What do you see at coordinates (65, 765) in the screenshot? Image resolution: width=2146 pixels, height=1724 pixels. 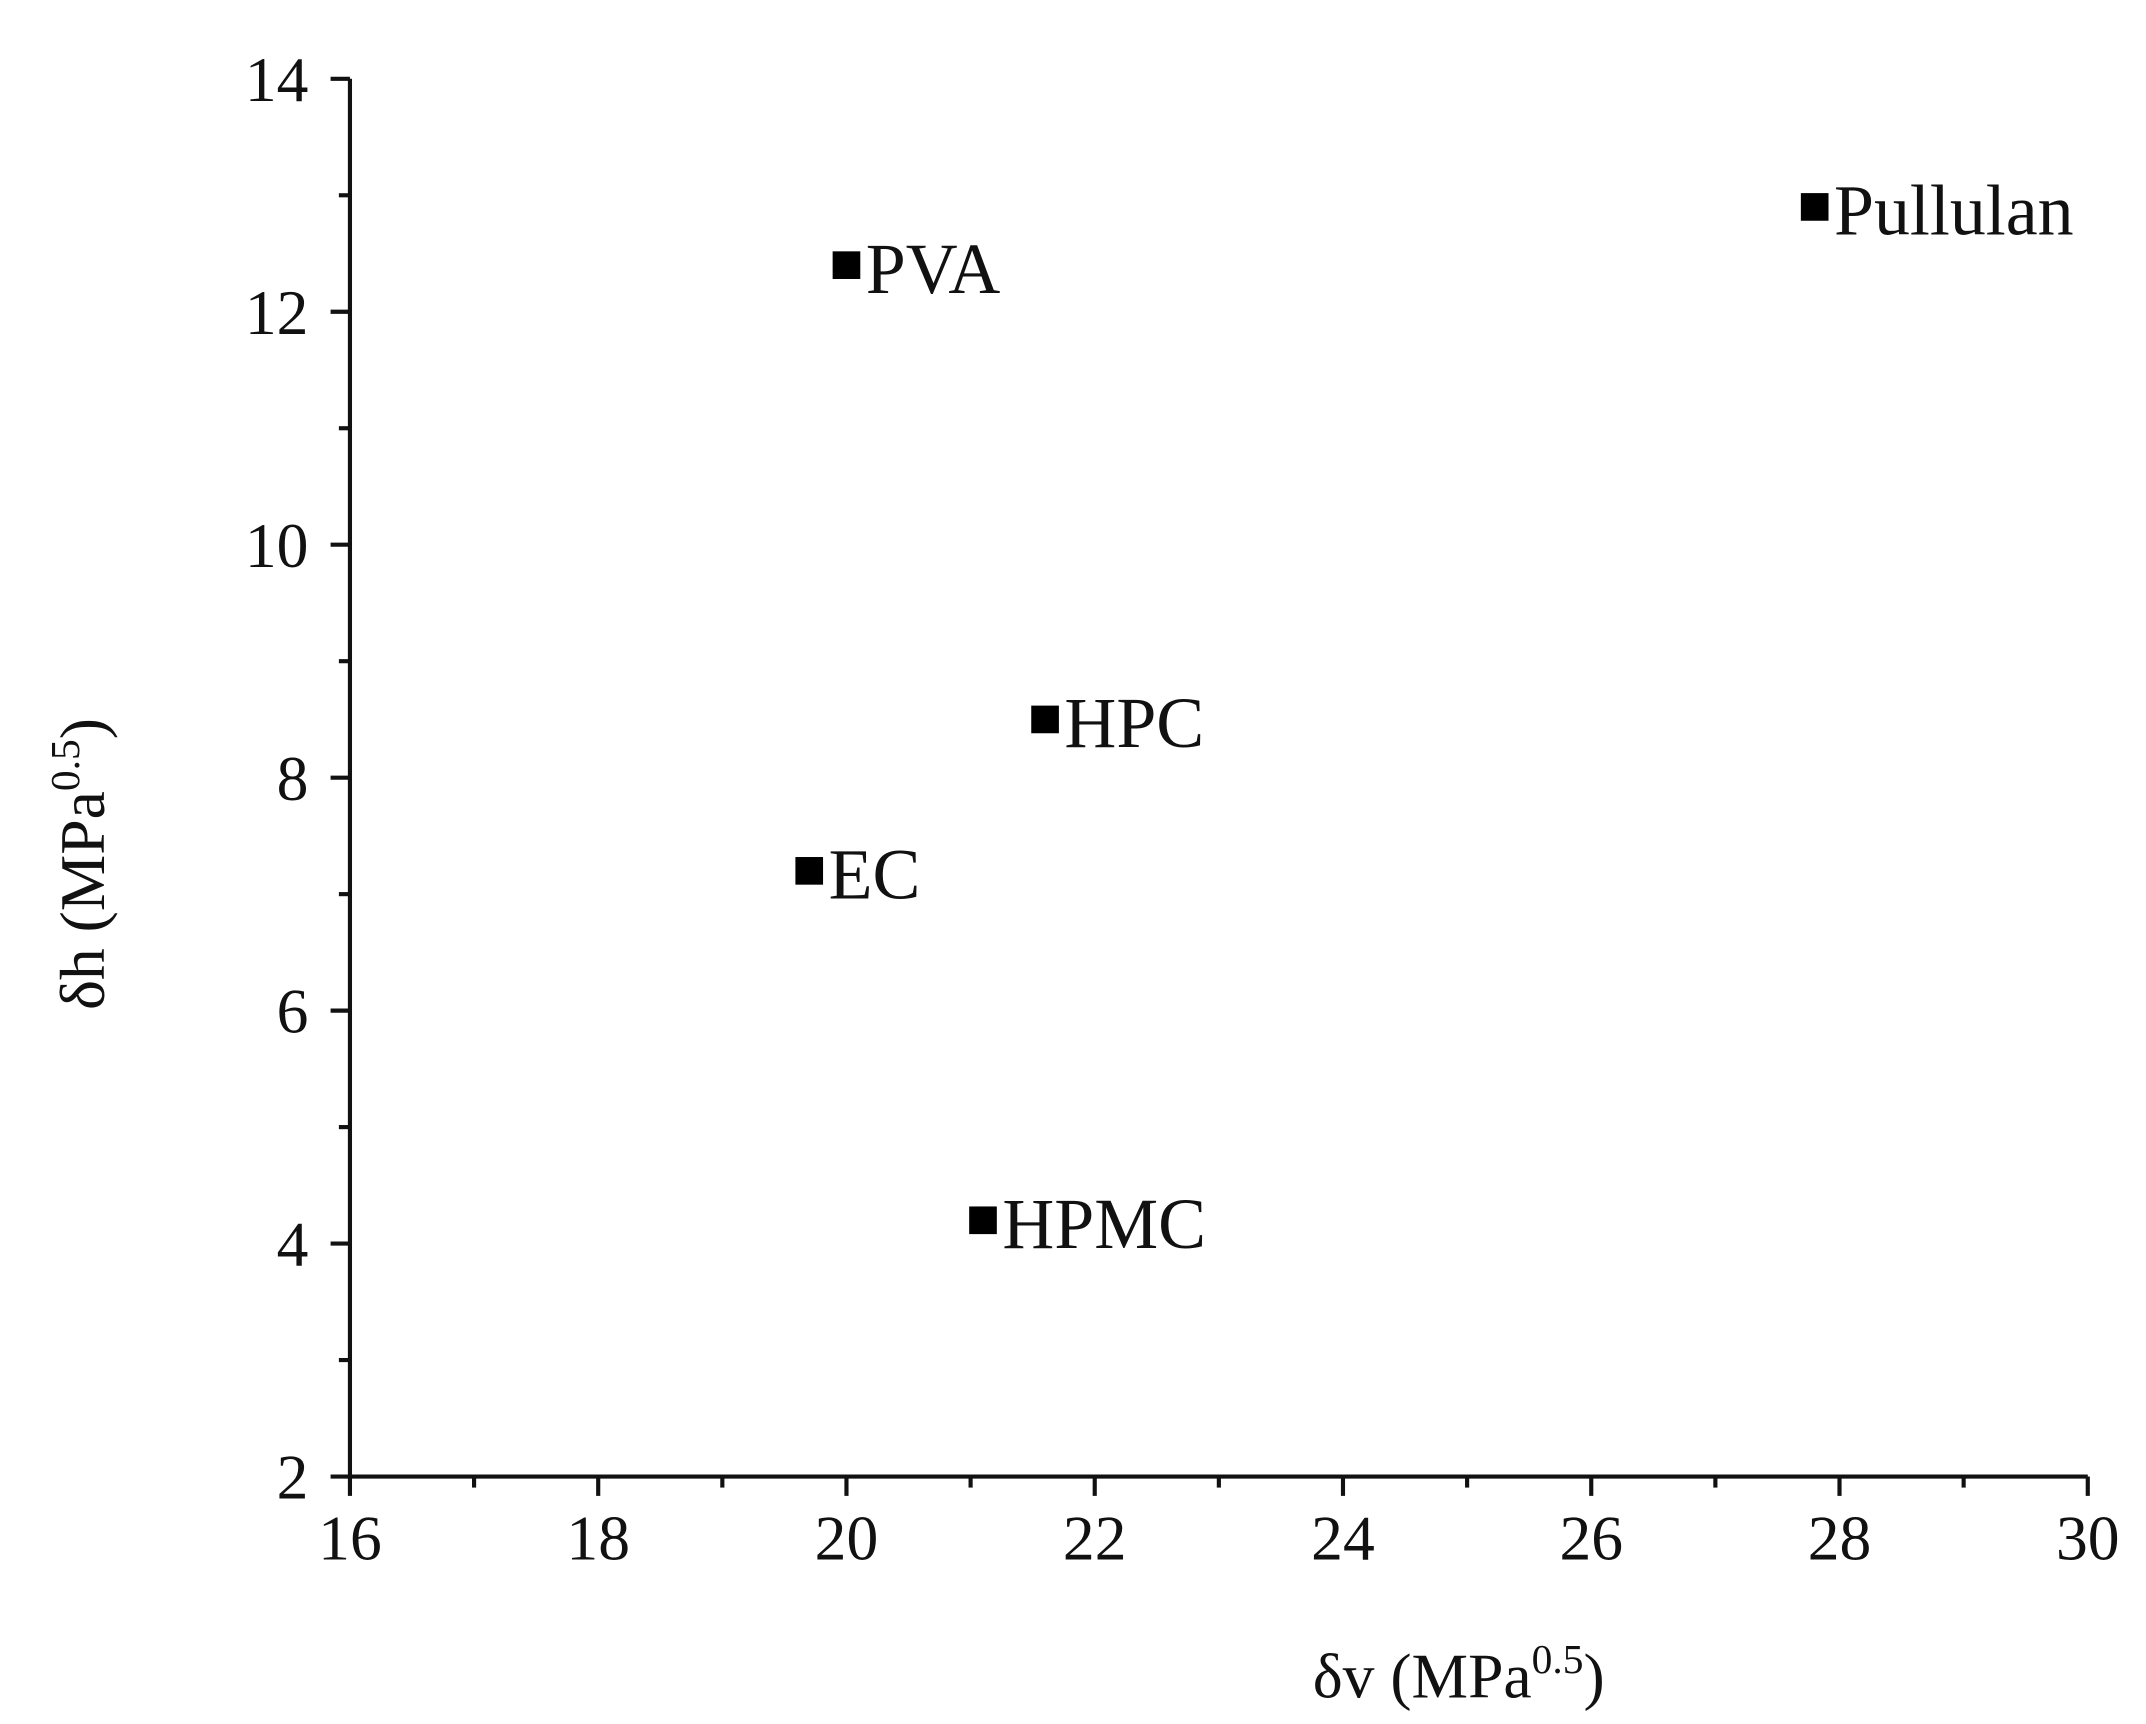 I see `y-label-sup: 0.5` at bounding box center [65, 765].